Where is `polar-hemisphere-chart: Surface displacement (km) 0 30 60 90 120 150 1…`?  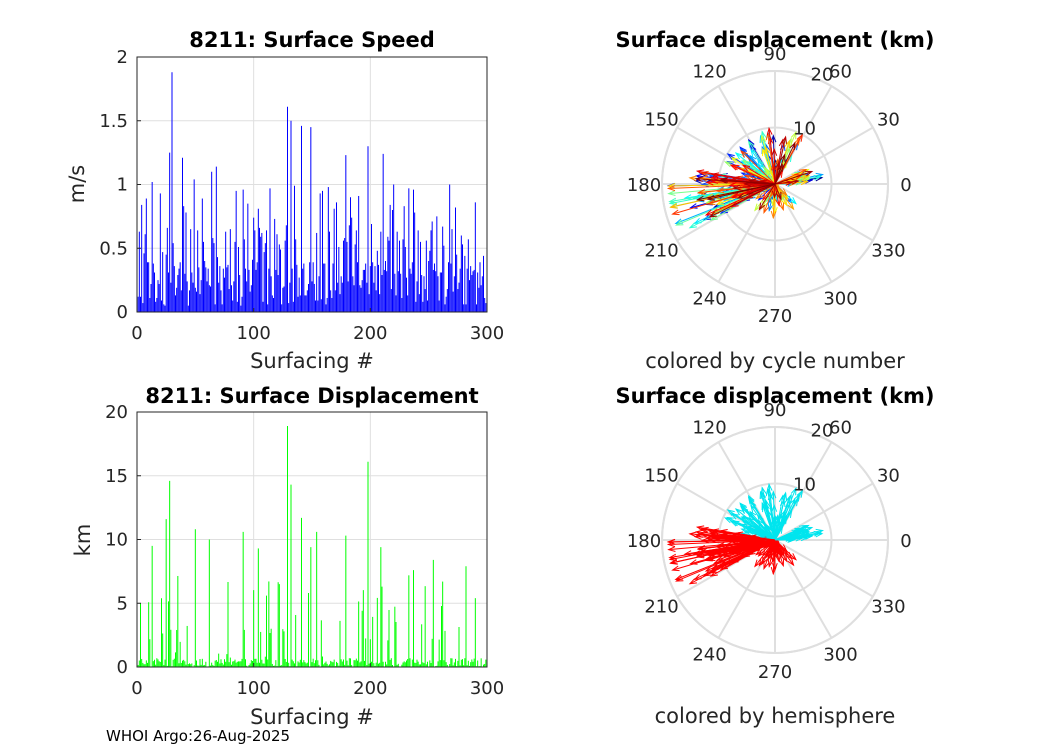
polar-hemisphere-chart: Surface displacement (km) 0 30 60 90 120 150 1… is located at coordinates (774, 556).